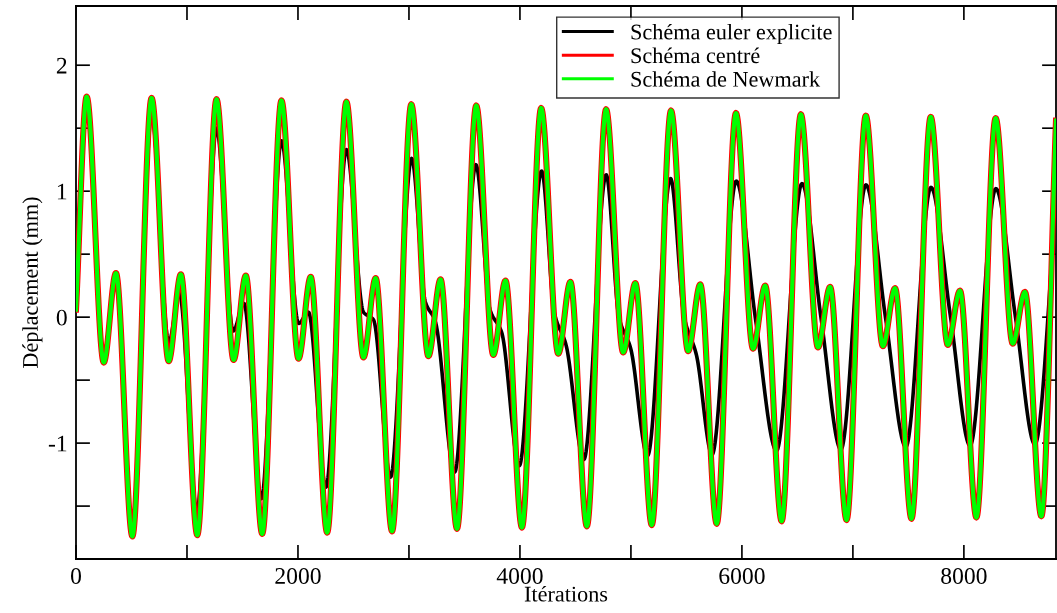  I want to click on x-axis-title: Itérations, so click(566, 593).